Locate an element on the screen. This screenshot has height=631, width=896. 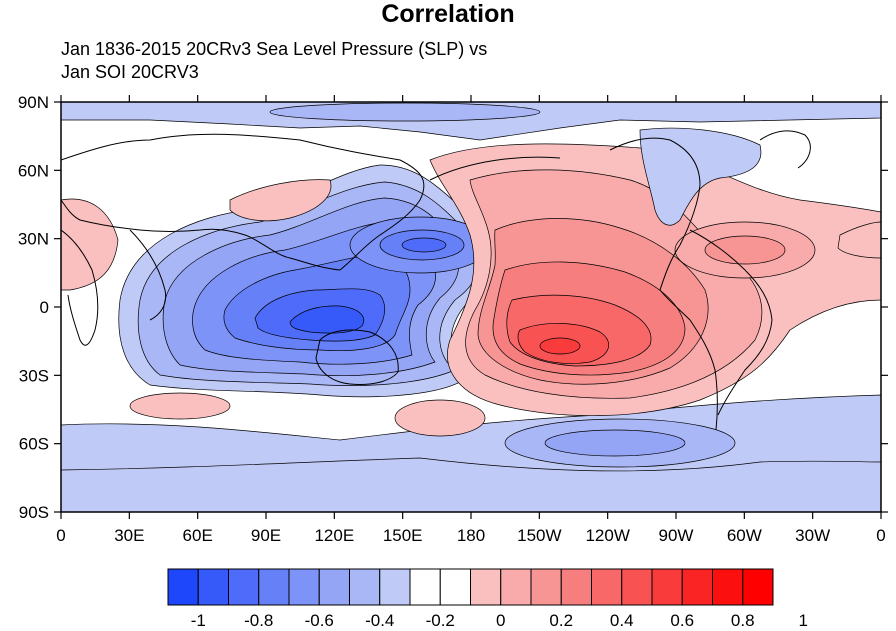
lon-tick-label: 120E is located at coordinates (334, 535).